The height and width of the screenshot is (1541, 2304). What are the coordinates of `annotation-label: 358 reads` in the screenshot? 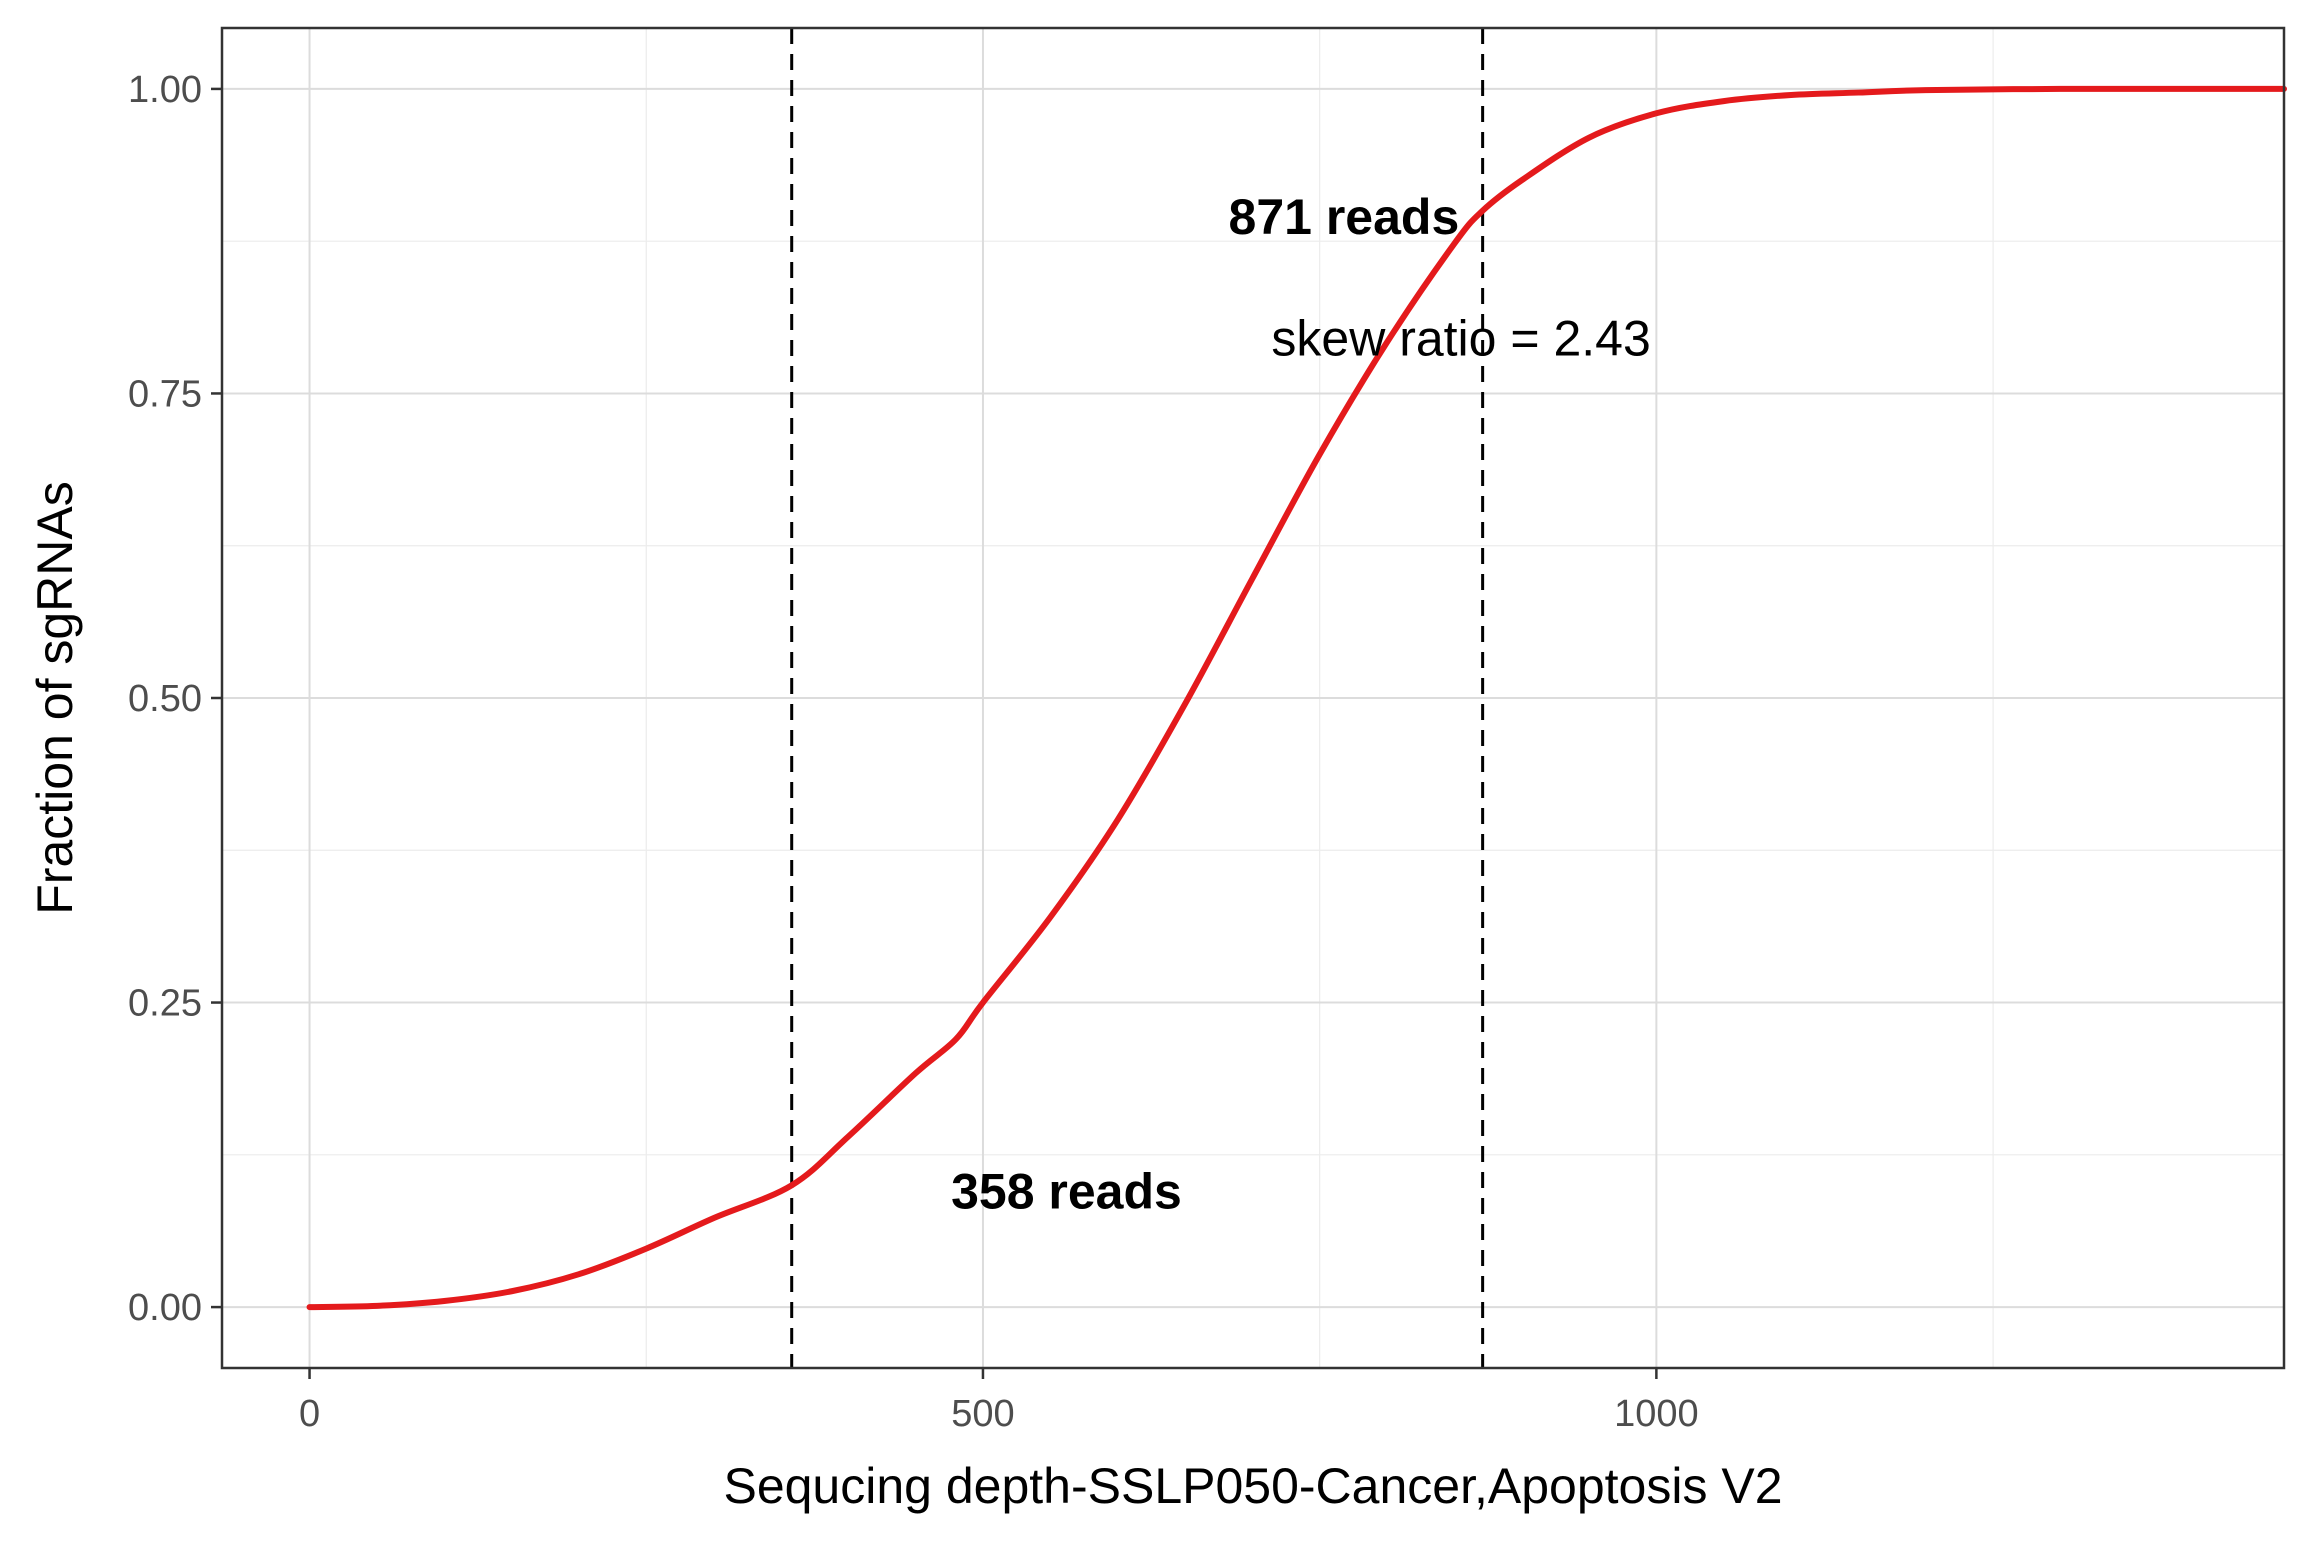 It's located at (1066, 1191).